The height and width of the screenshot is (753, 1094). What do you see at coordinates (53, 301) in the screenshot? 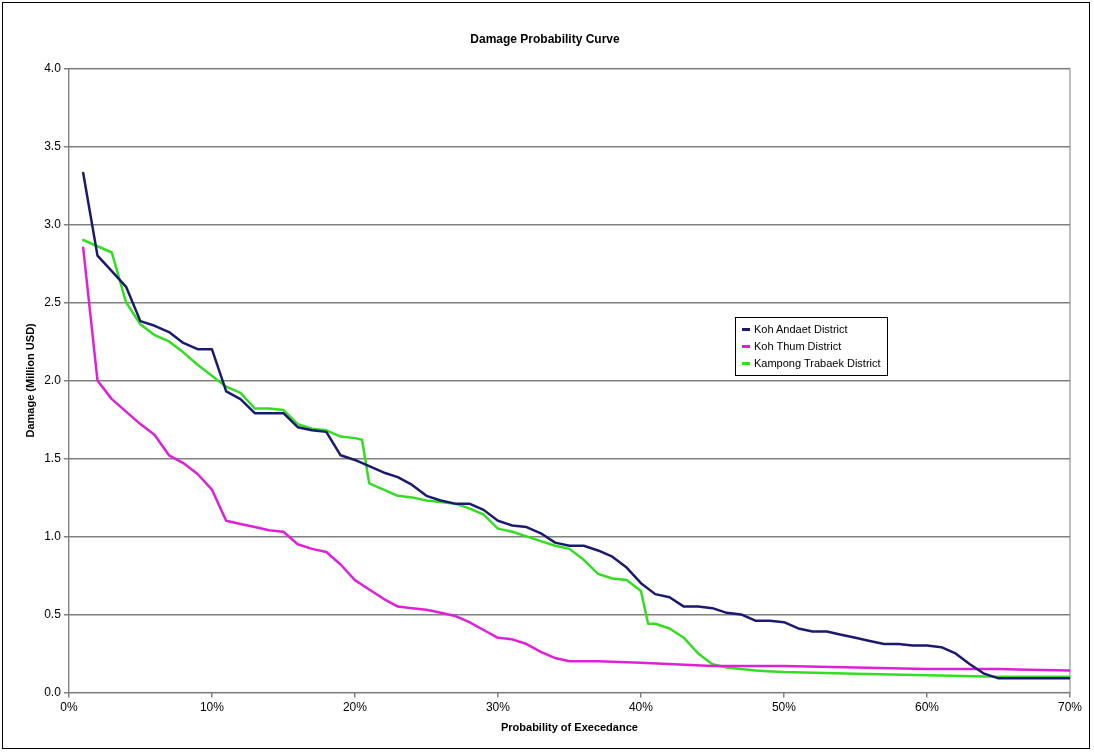
I see `y-tick-label: 2.5` at bounding box center [53, 301].